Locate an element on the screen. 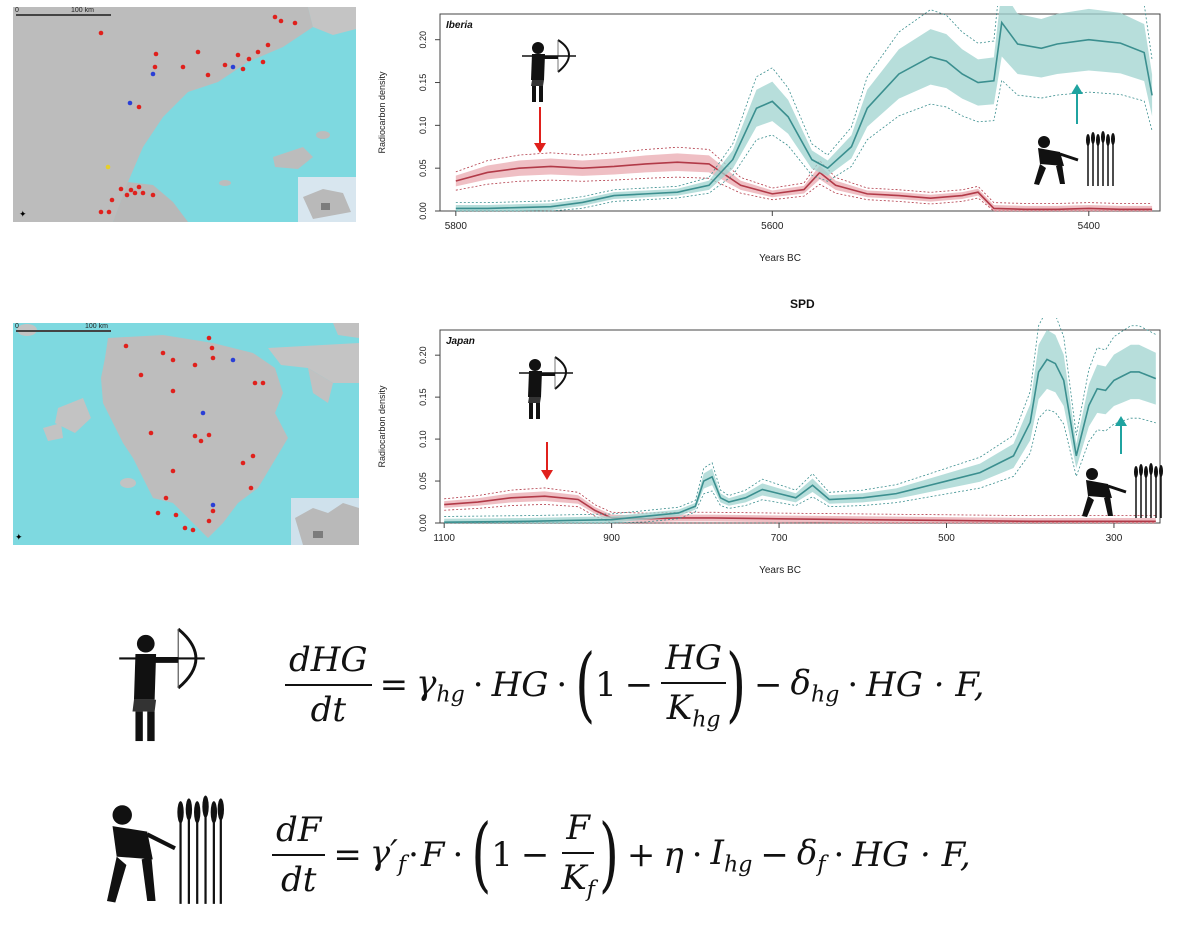 This screenshot has height=943, width=1200. eta-symbol: η is located at coordinates (673, 855).